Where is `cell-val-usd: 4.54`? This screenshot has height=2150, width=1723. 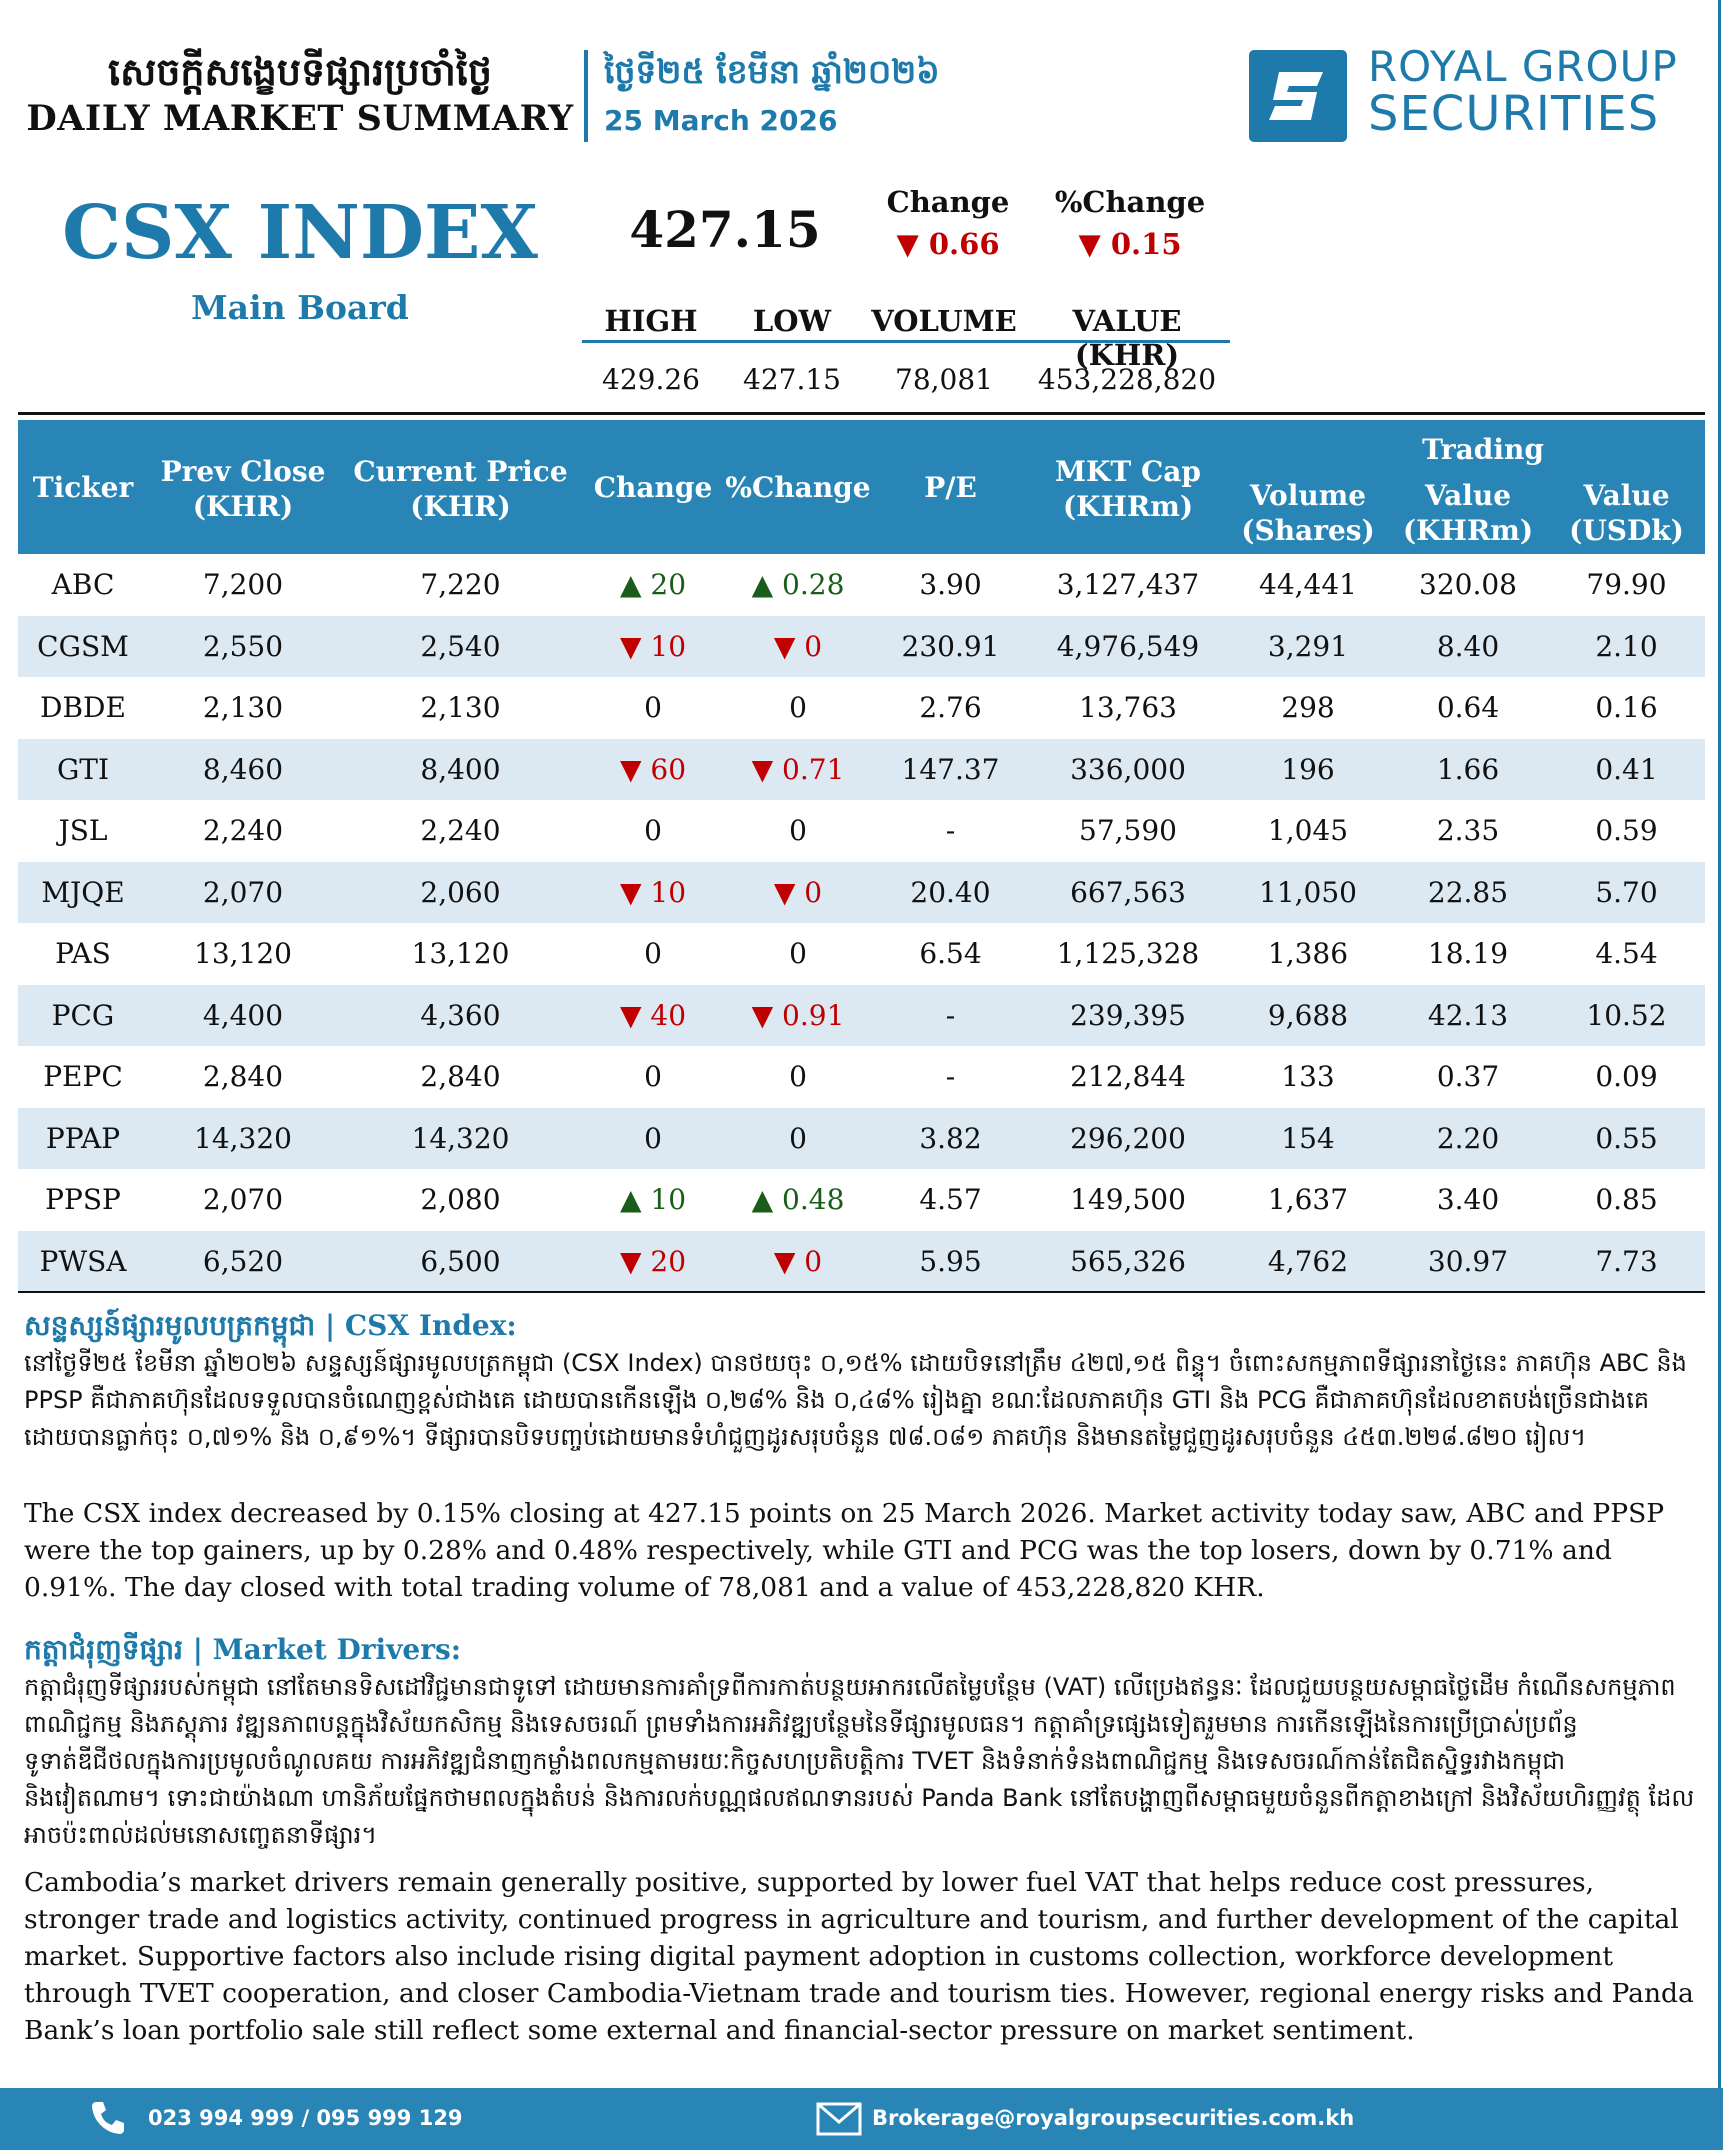 cell-val-usd: 4.54 is located at coordinates (1626, 953).